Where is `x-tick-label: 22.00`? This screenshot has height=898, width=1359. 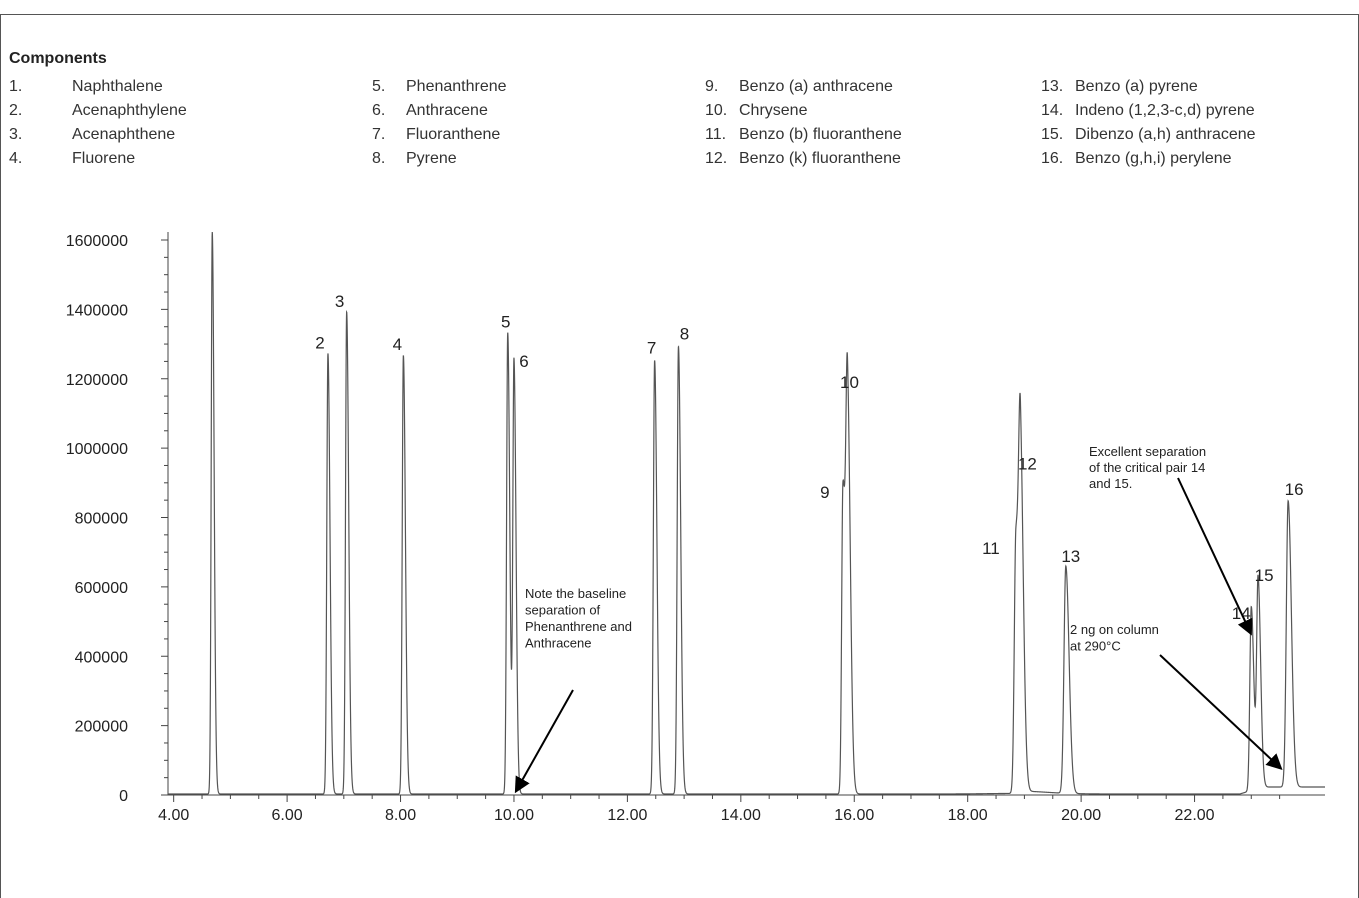 x-tick-label: 22.00 is located at coordinates (1195, 815).